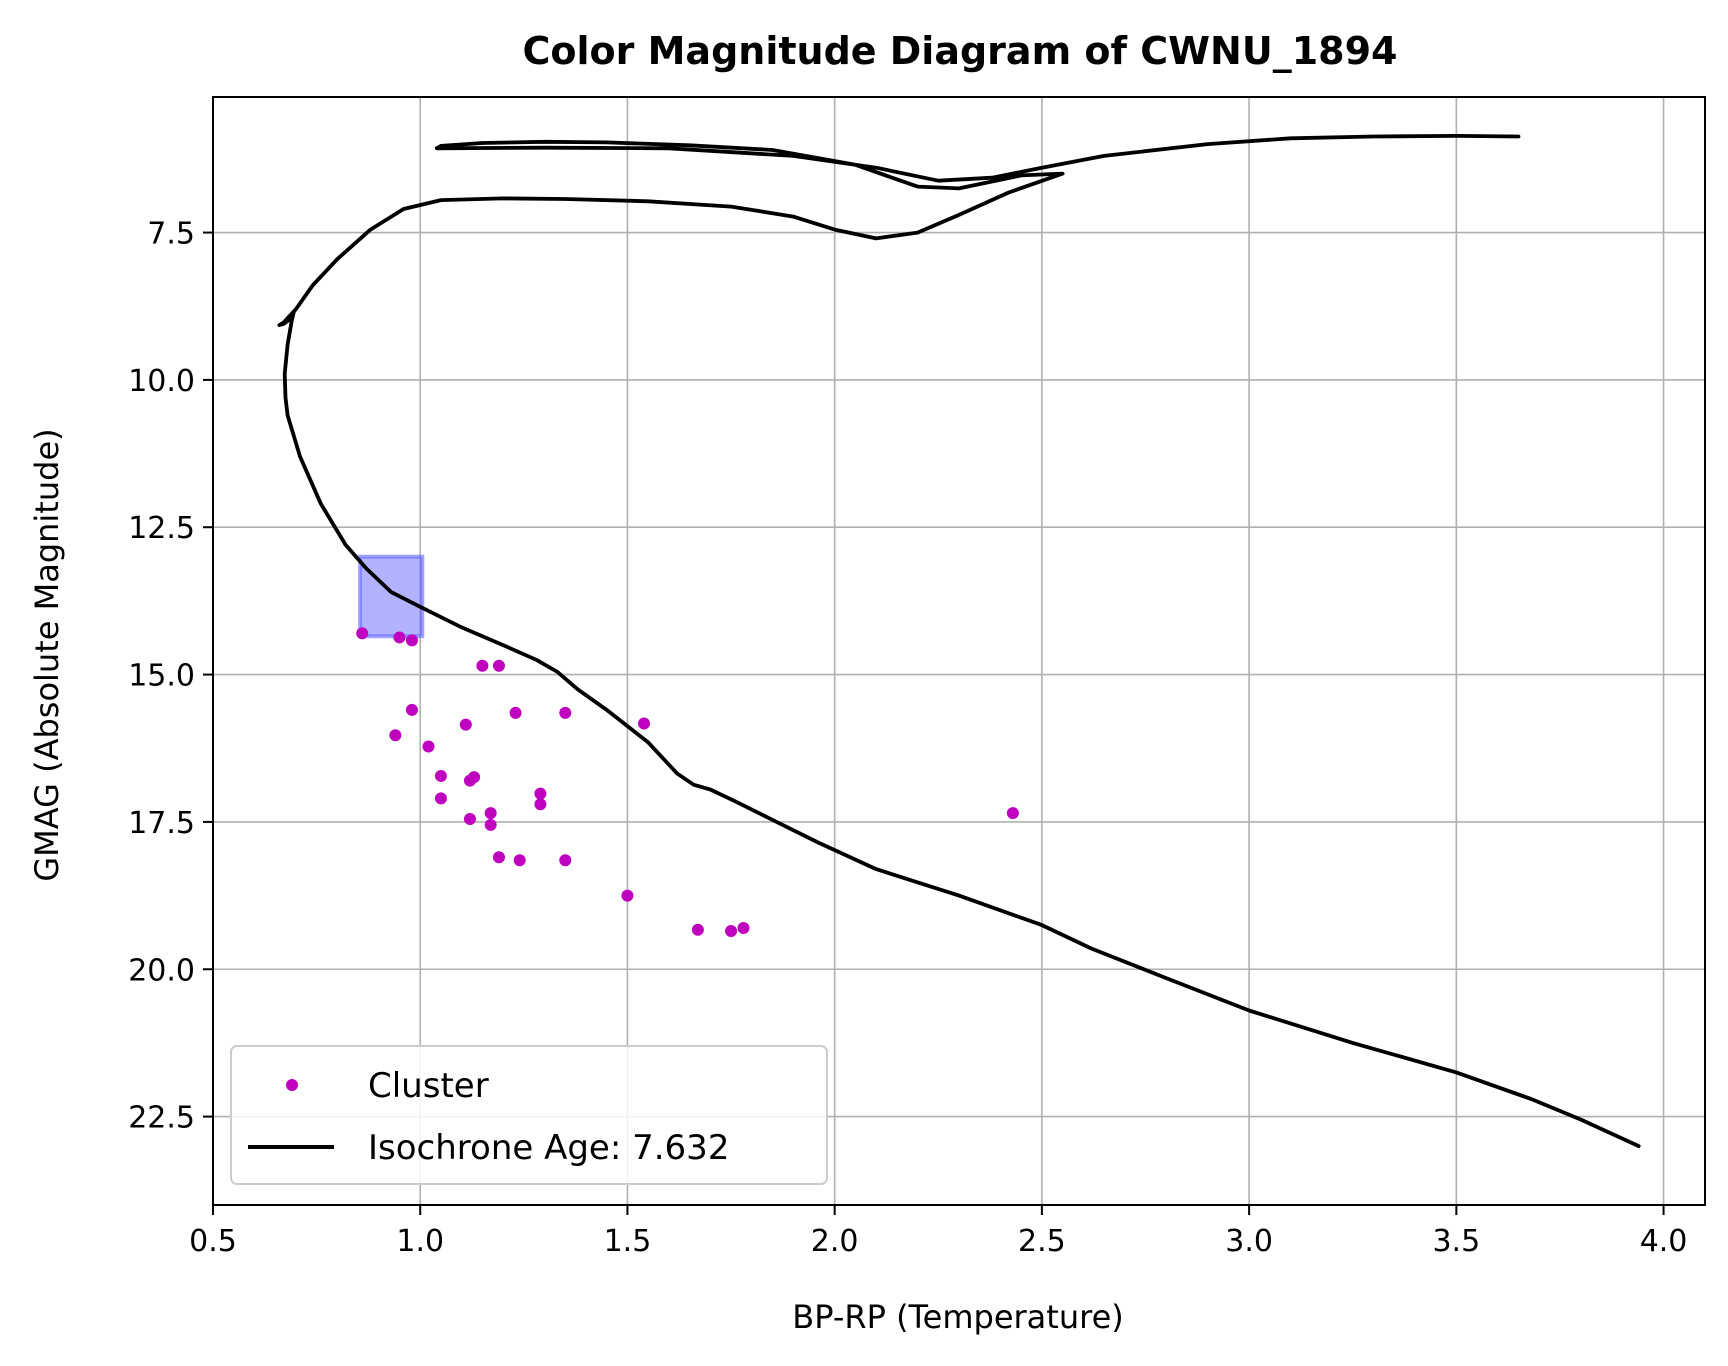  I want to click on x-tick-label: 3.5, so click(1456, 1241).